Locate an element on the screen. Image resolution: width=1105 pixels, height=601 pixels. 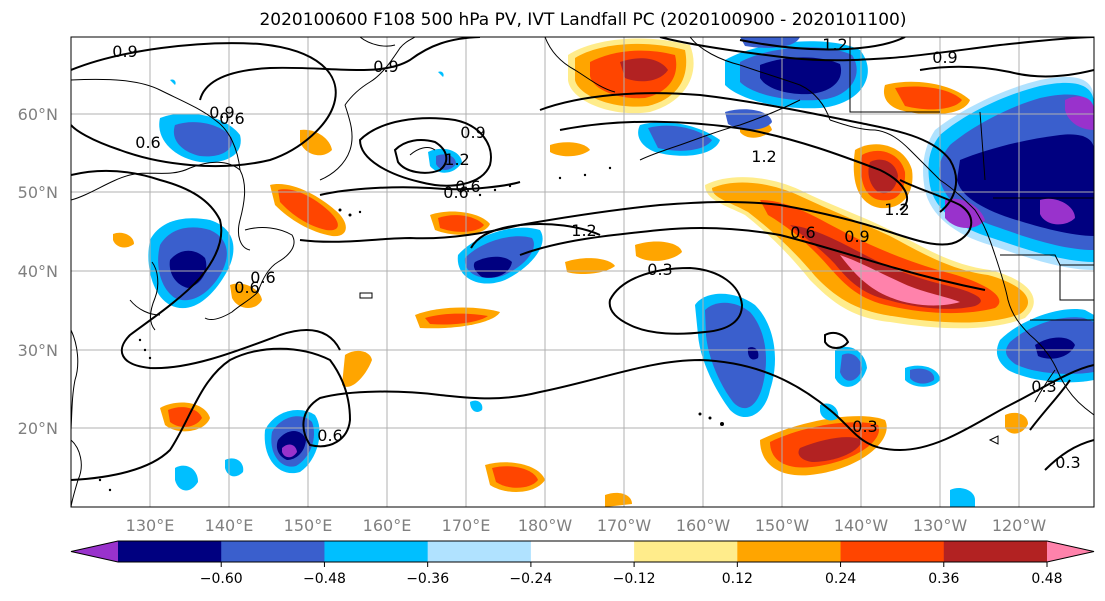
lon-label: 140°E is located at coordinates (229, 525).